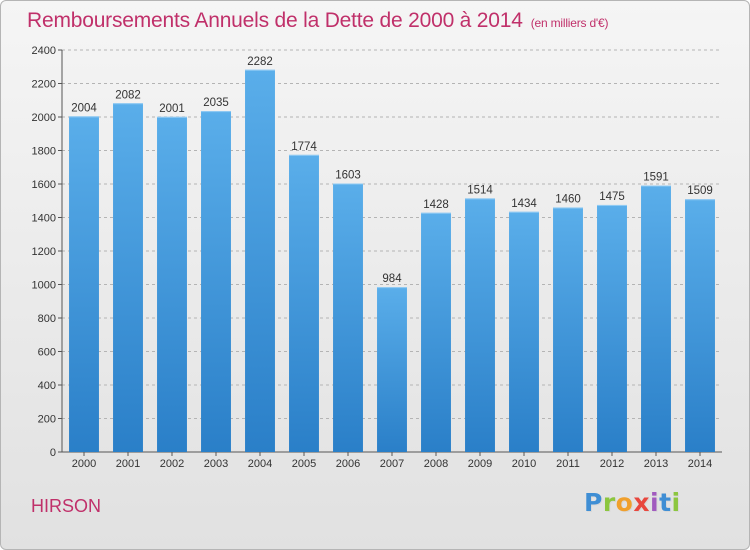 The height and width of the screenshot is (550, 750). I want to click on y-tick-label: 800, so click(47, 319).